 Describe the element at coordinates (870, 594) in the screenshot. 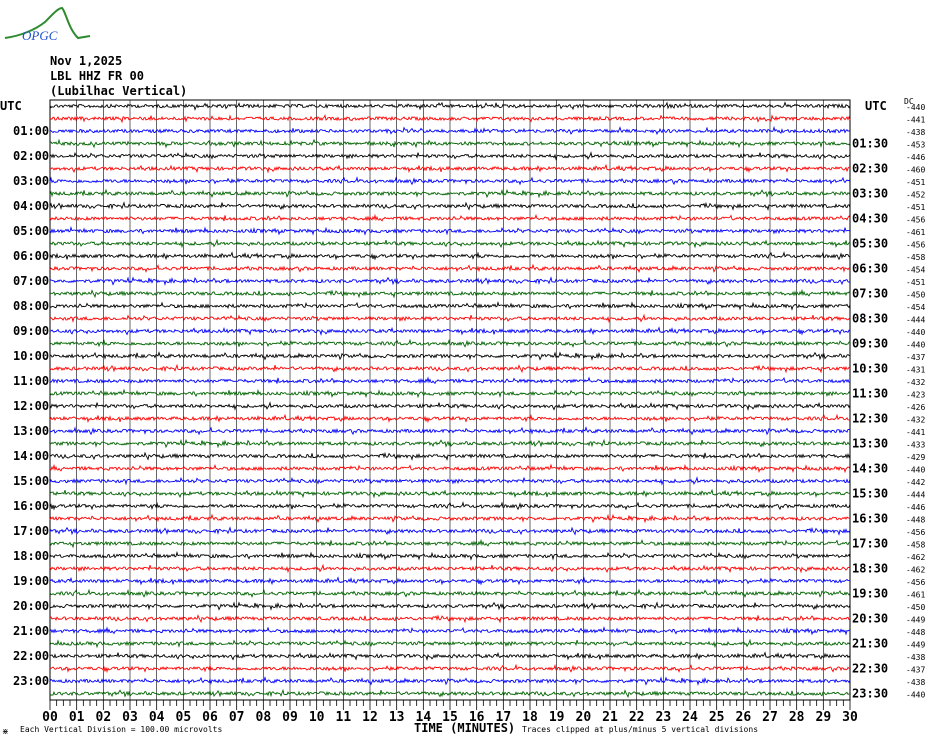

I see `right-time-label: 19:30` at that location.